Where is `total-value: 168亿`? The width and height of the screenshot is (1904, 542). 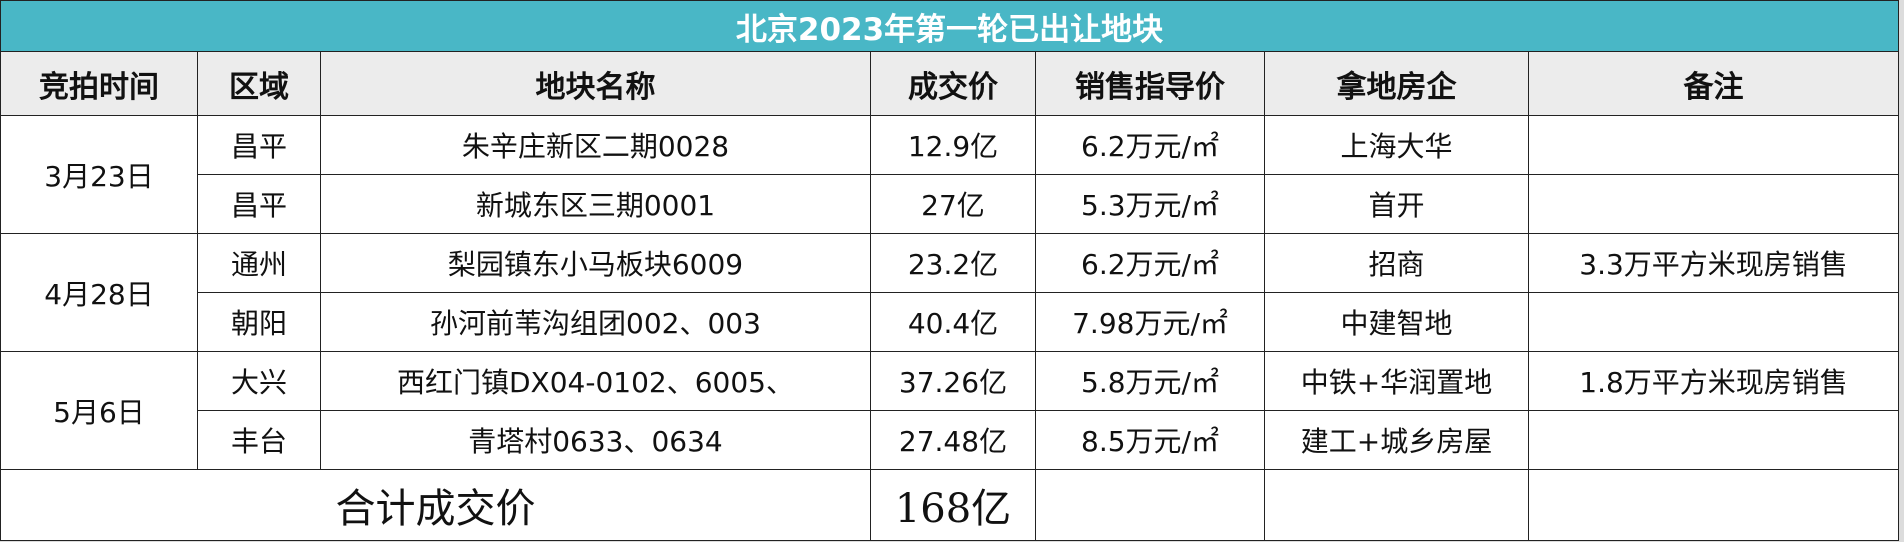
total-value: 168亿 is located at coordinates (953, 505).